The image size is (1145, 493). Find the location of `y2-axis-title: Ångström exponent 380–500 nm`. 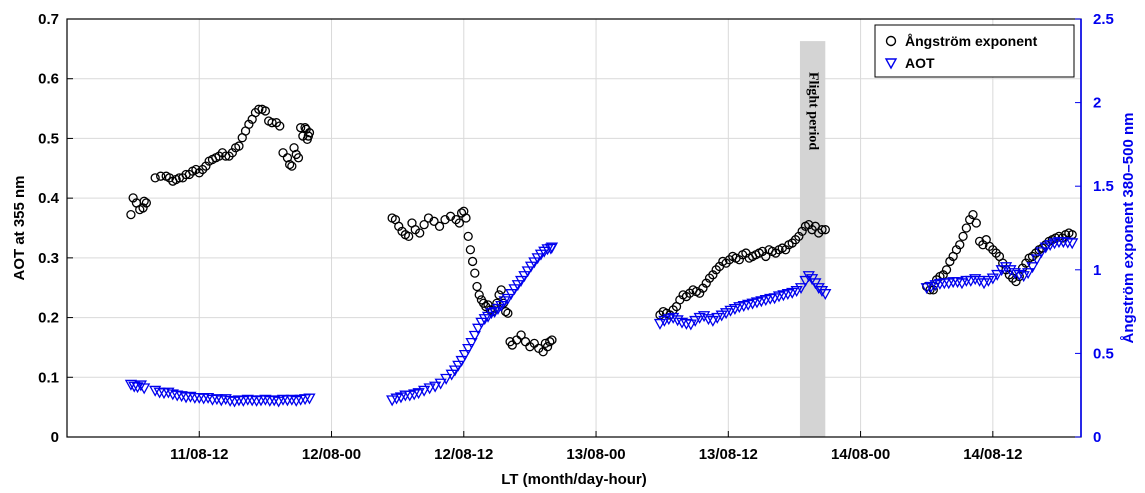

y2-axis-title: Ångström exponent 380–500 nm is located at coordinates (1128, 228).